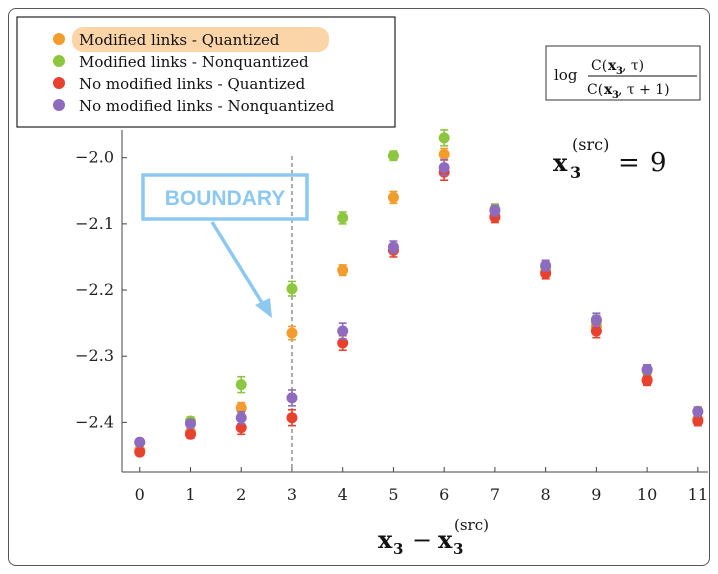 This screenshot has height=574, width=718. I want to click on boundary-label: BOUNDARY, so click(225, 198).